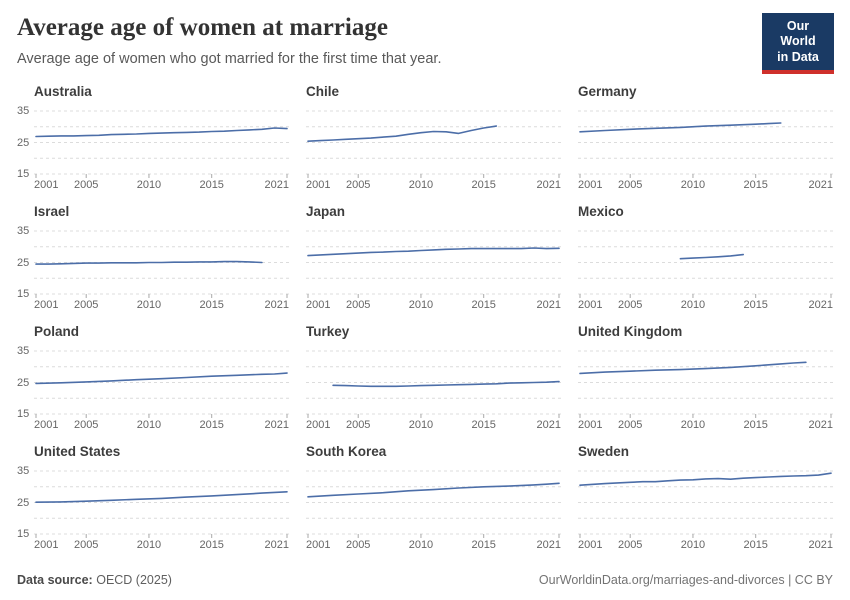 This screenshot has height=600, width=850. I want to click on data-source-value: OECD (2025), so click(134, 580).